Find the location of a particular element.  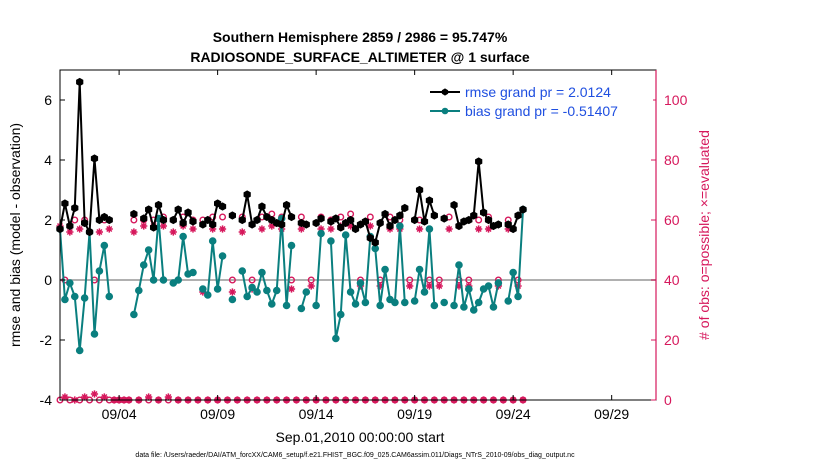

y-axis-left-label: rmse and bias (model - observation) is located at coordinates (15, 235).